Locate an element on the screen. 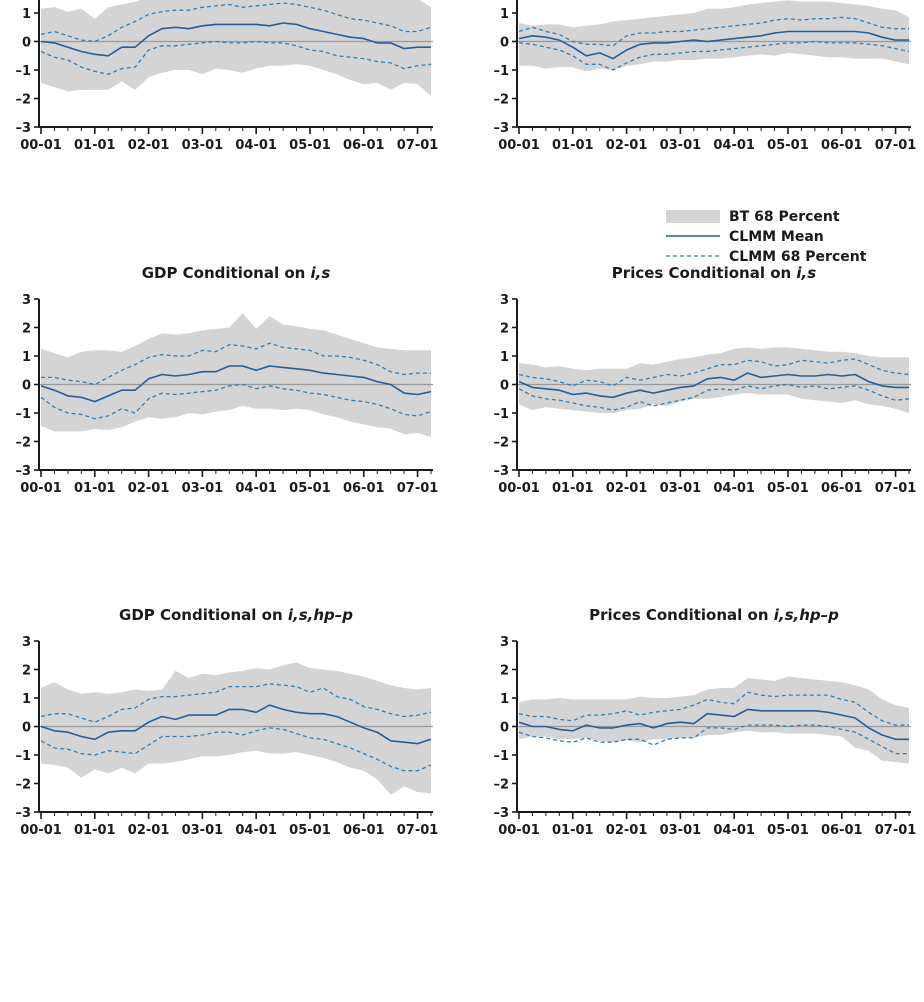 This screenshot has height=1002, width=924. panel-title-main: GDP Conditional on is located at coordinates (226, 273).